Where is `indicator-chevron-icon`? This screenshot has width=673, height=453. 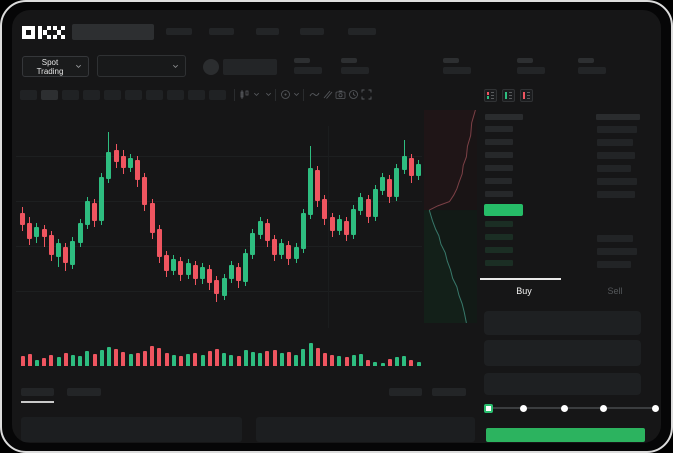 indicator-chevron-icon is located at coordinates (296, 94).